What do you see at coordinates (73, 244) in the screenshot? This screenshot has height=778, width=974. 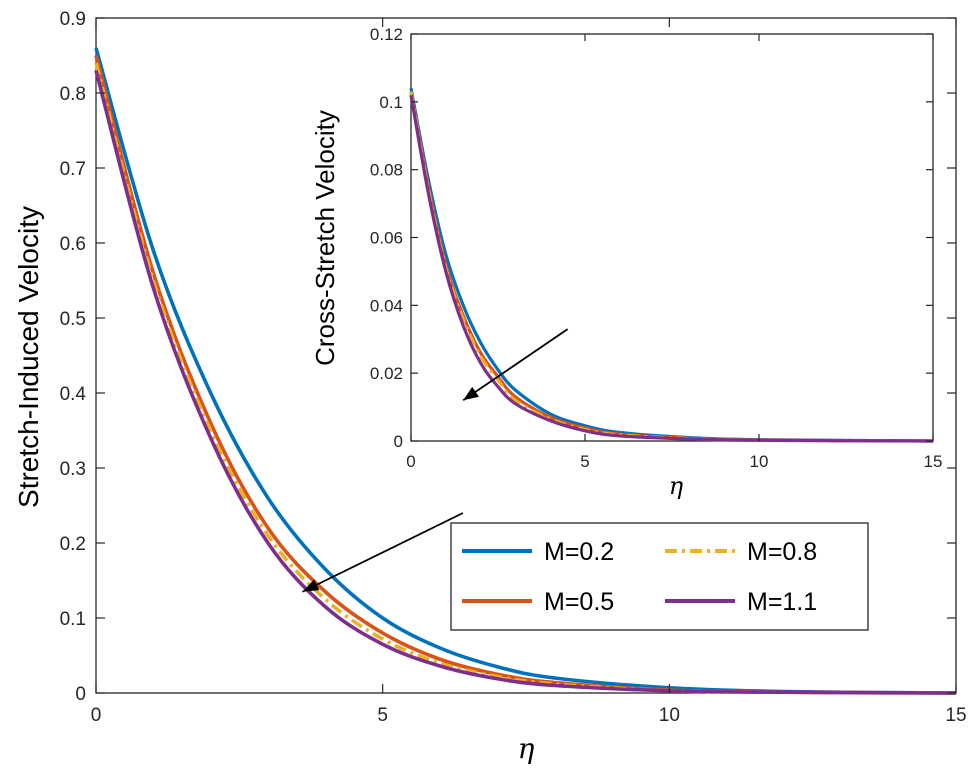 I see `main-y-tick-label: 0.6` at bounding box center [73, 244].